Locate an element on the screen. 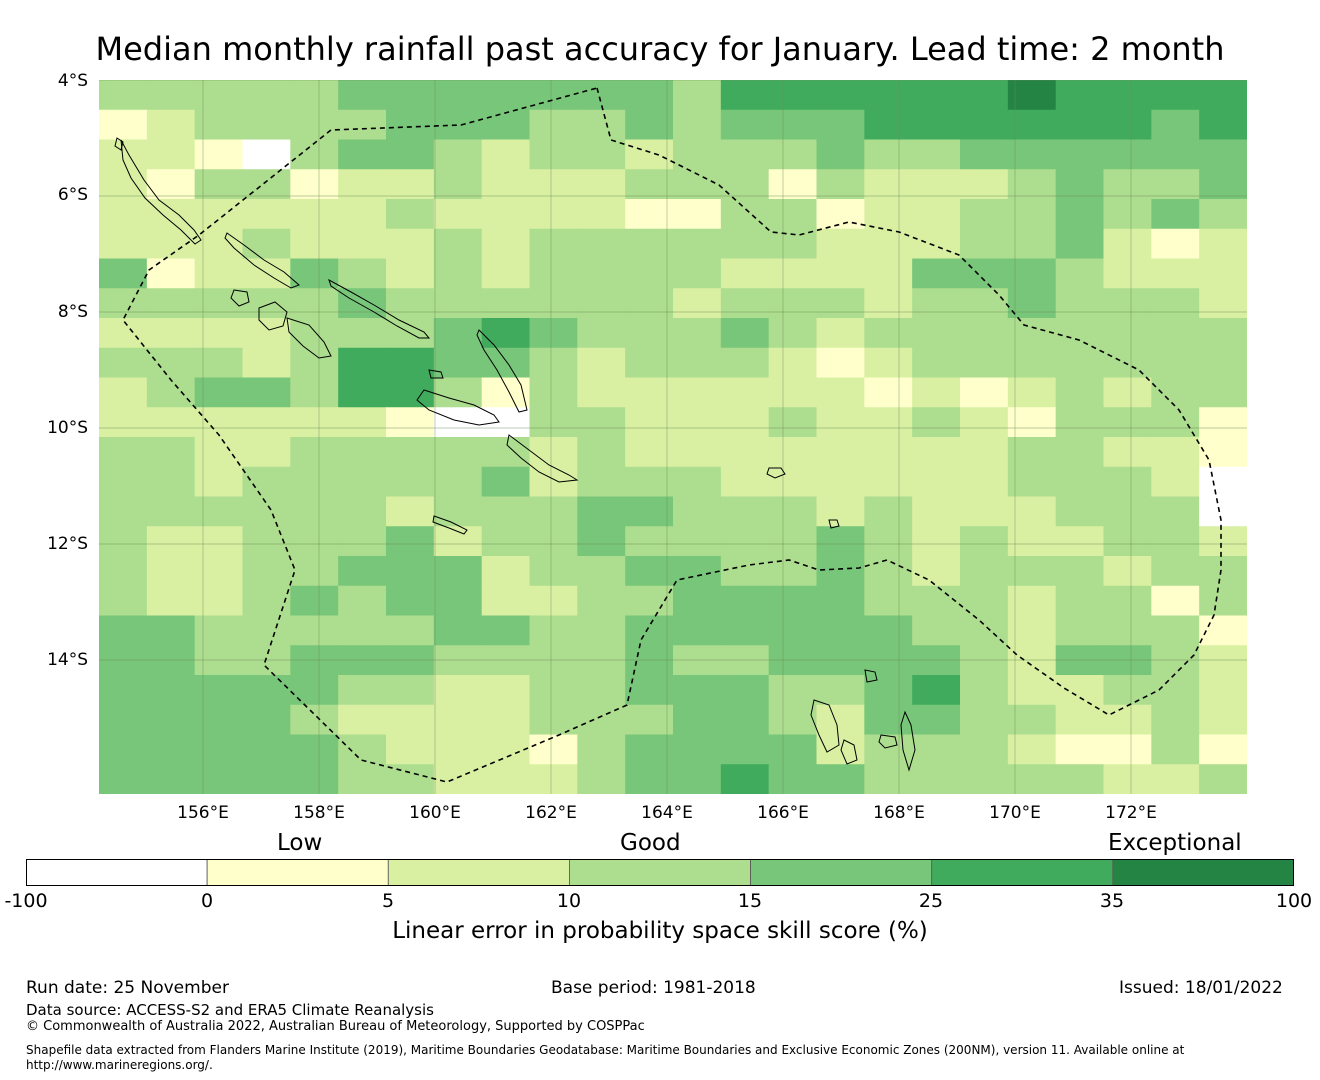 Image resolution: width=1320 pixels, height=1080 pixels. lon-label-170e: 170°E is located at coordinates (1015, 813).